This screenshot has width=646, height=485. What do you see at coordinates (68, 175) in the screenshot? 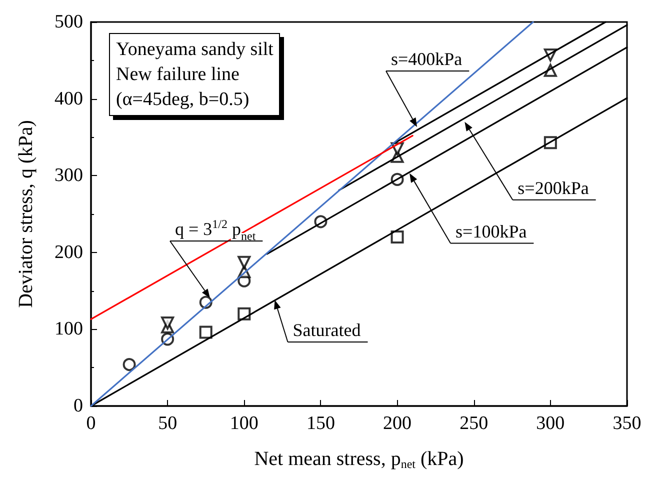
I see `y-tick-label: 300` at bounding box center [68, 175].